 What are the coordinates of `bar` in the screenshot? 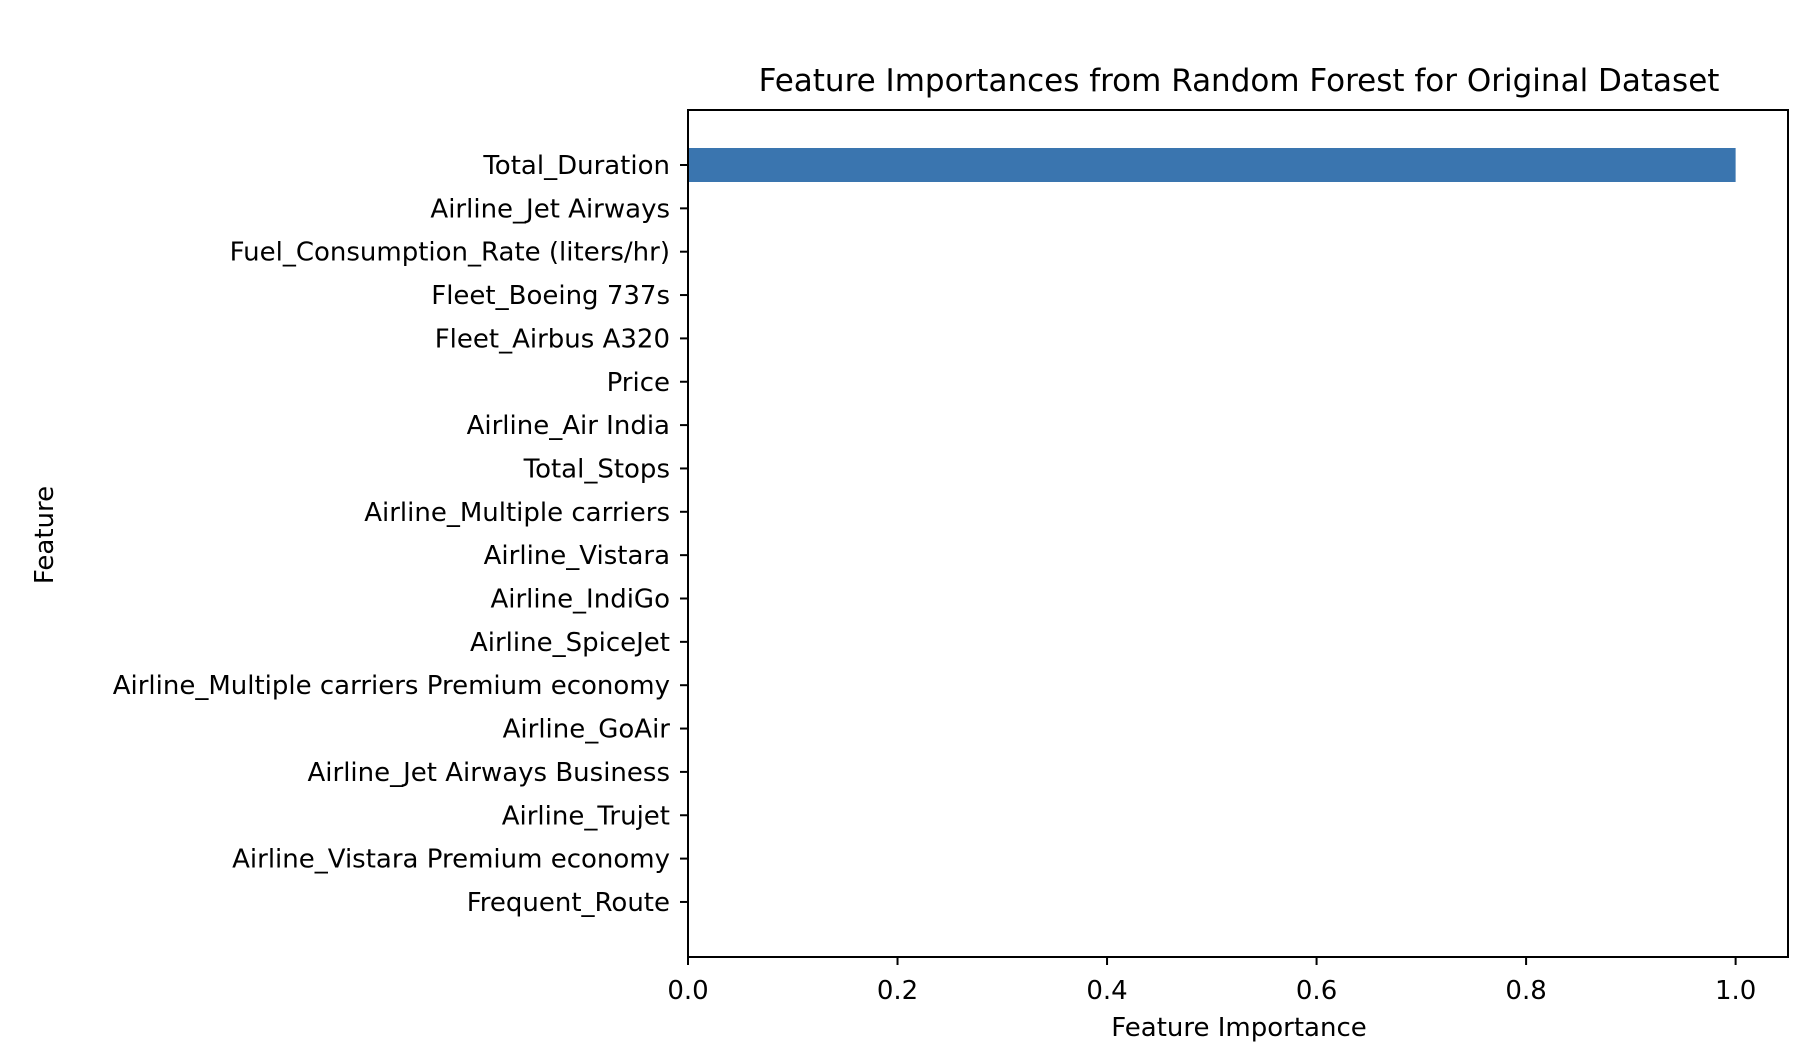 It's located at (1212, 165).